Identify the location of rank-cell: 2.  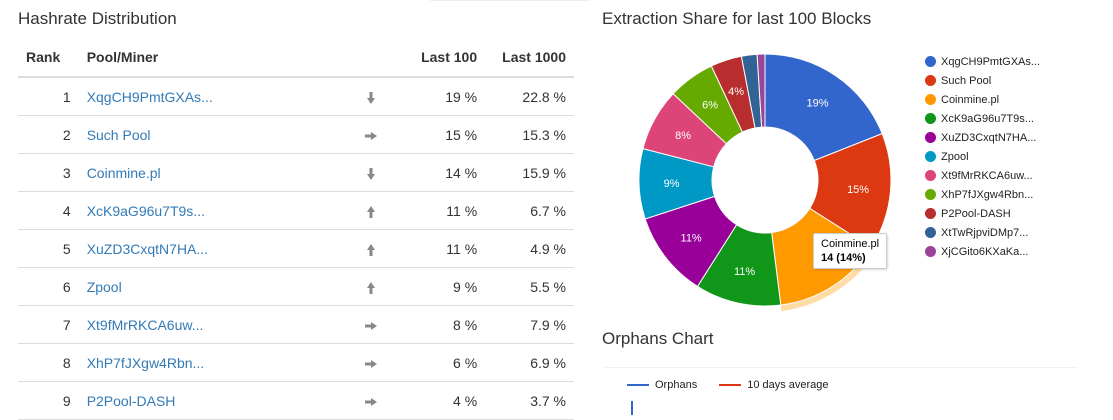
(48, 134).